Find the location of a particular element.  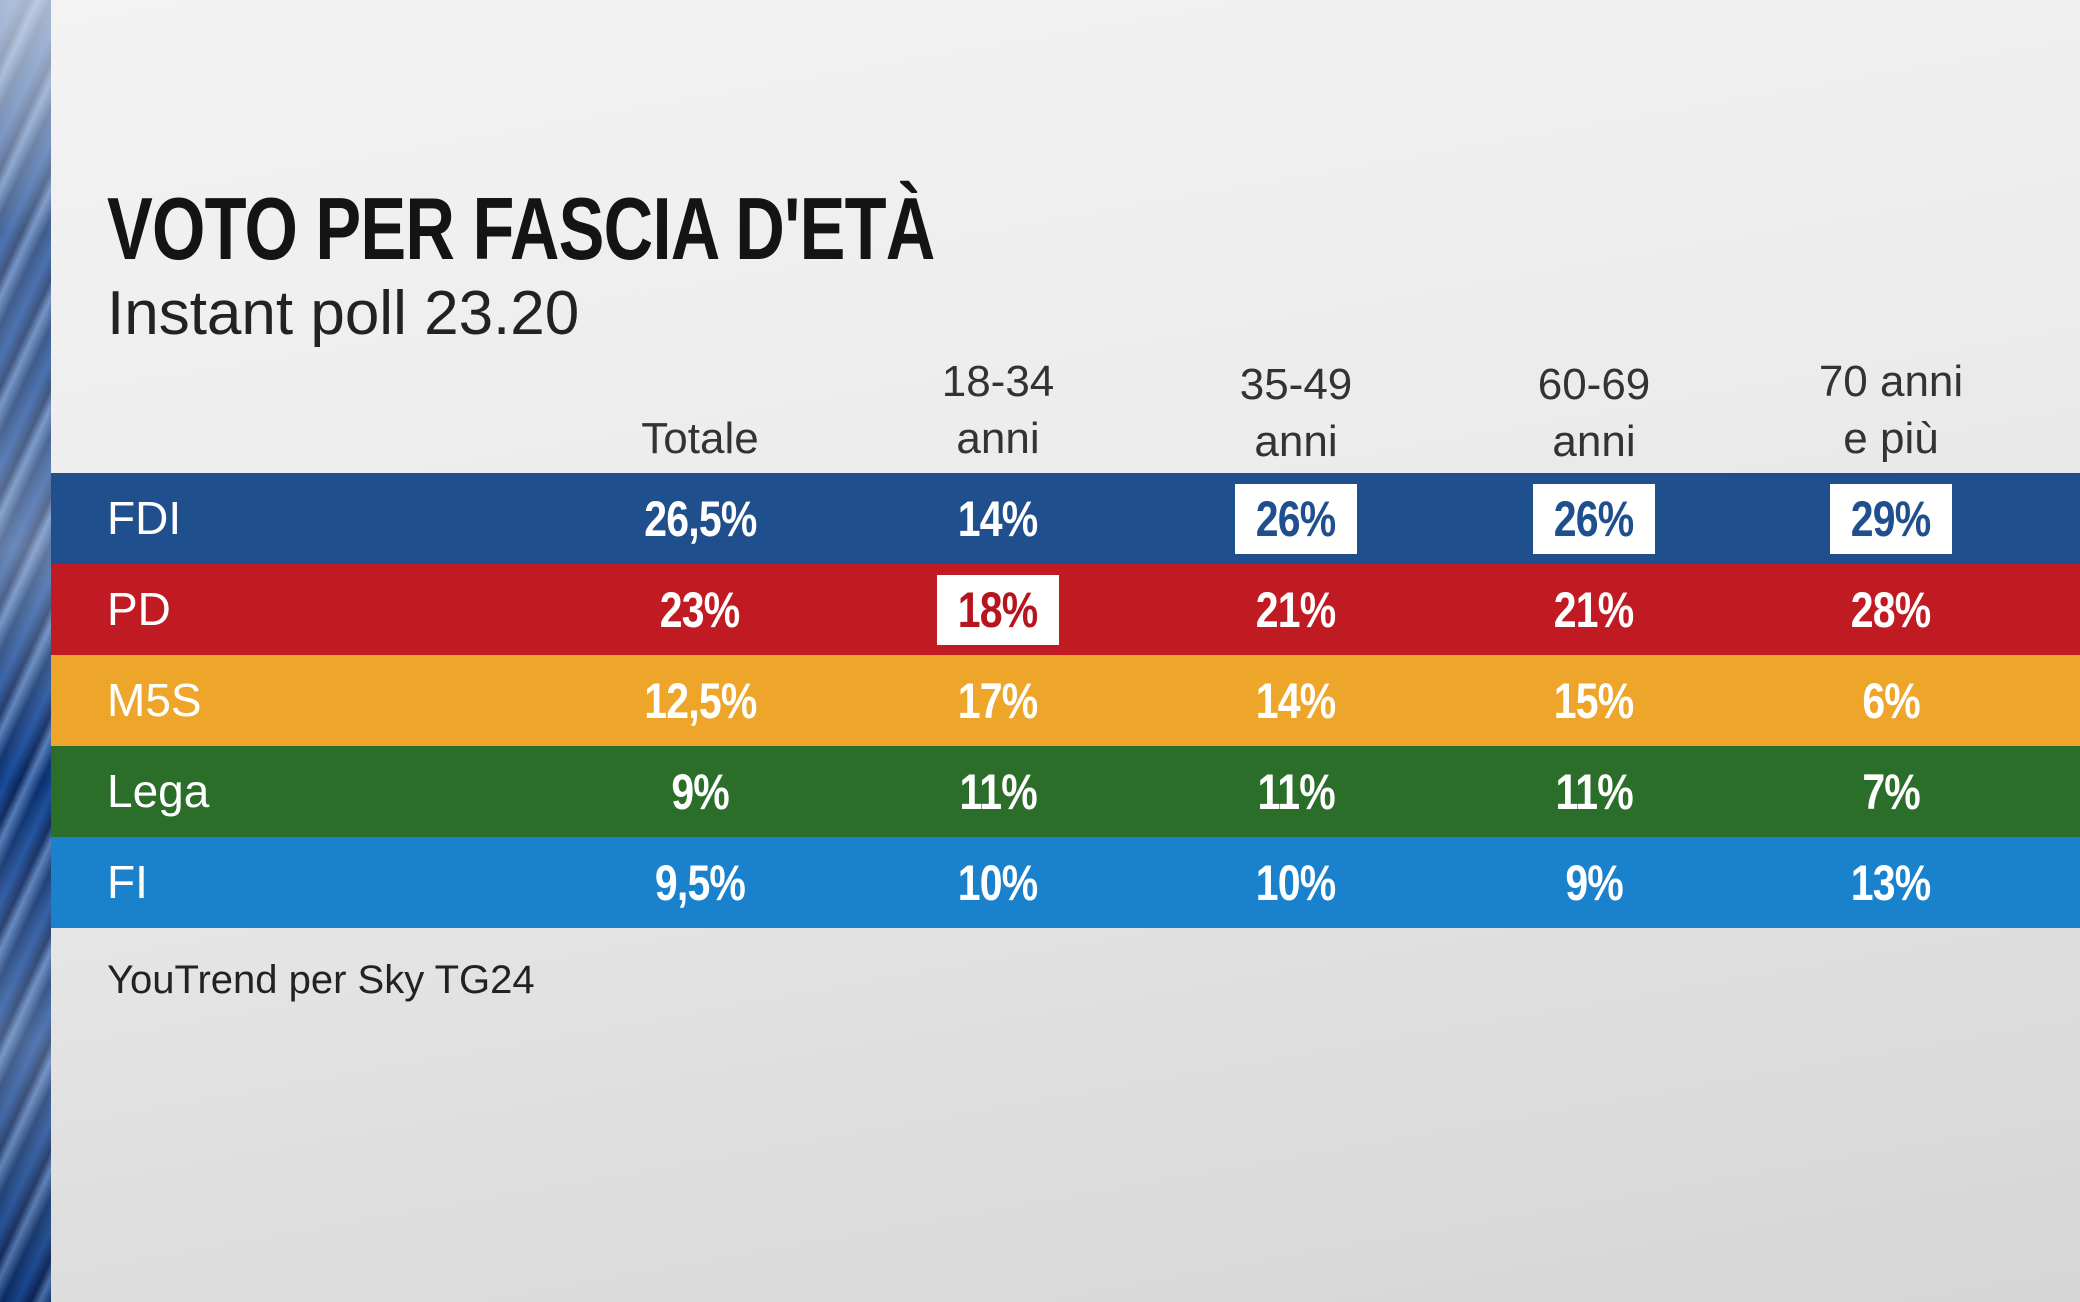

value-label: 12,5% is located at coordinates (700, 700).